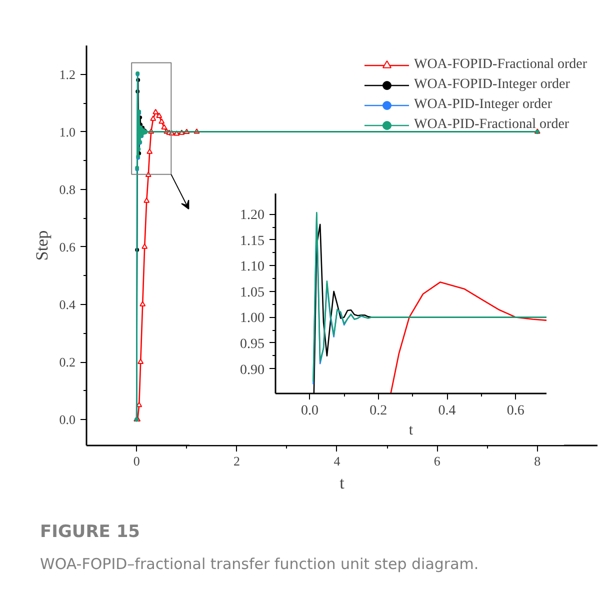 Image resolution: width=615 pixels, height=599 pixels. What do you see at coordinates (259, 565) in the screenshot?
I see `text: WOA-FOPID–fractional transfer function unit step diagram.` at bounding box center [259, 565].